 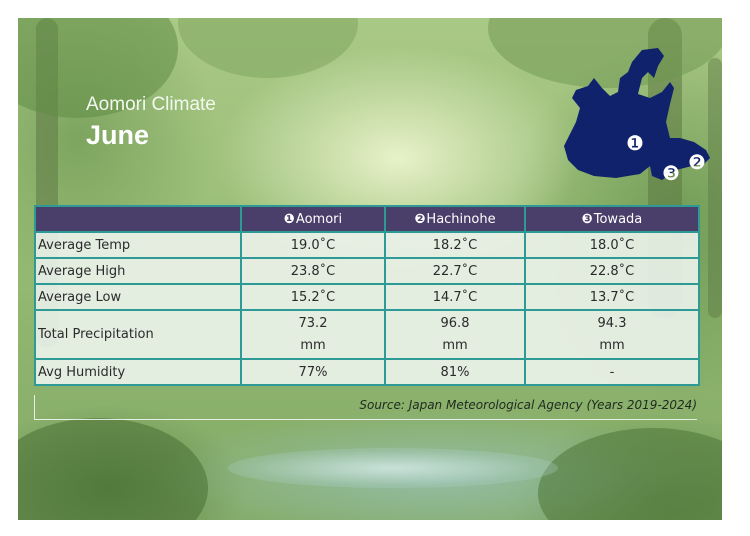 What do you see at coordinates (151, 104) in the screenshot?
I see `page-subtitle: Aomori Climate` at bounding box center [151, 104].